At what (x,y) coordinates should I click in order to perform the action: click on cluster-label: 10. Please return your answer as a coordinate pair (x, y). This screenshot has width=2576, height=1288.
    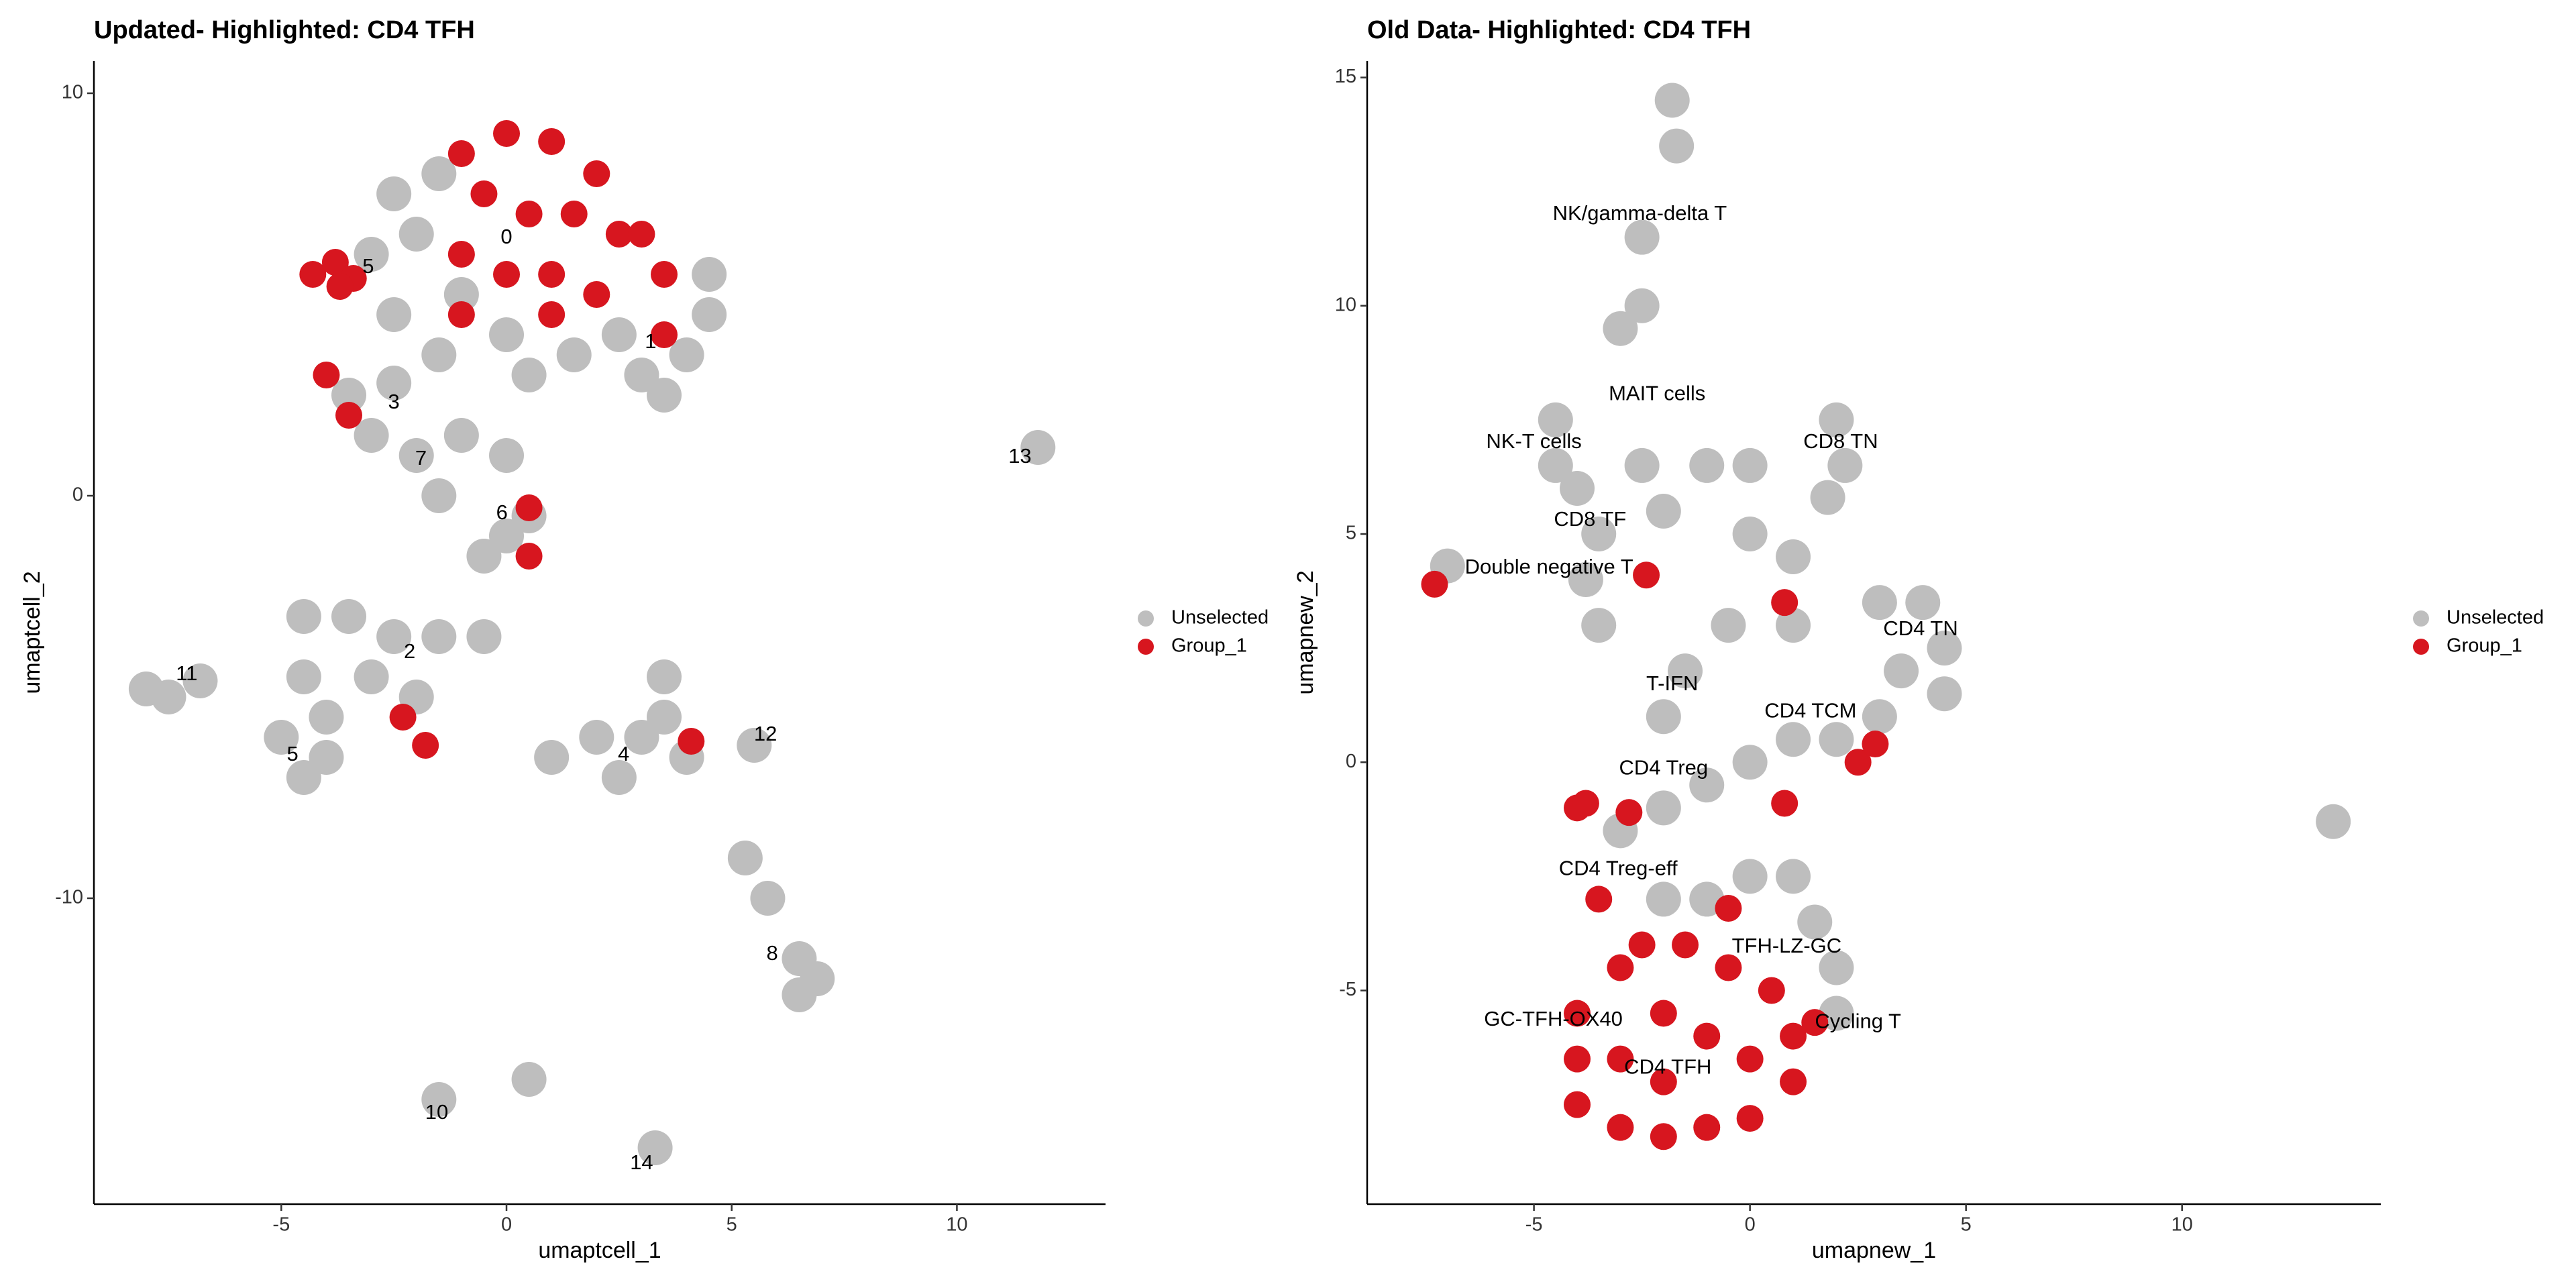
    Looking at the image, I should click on (436, 1112).